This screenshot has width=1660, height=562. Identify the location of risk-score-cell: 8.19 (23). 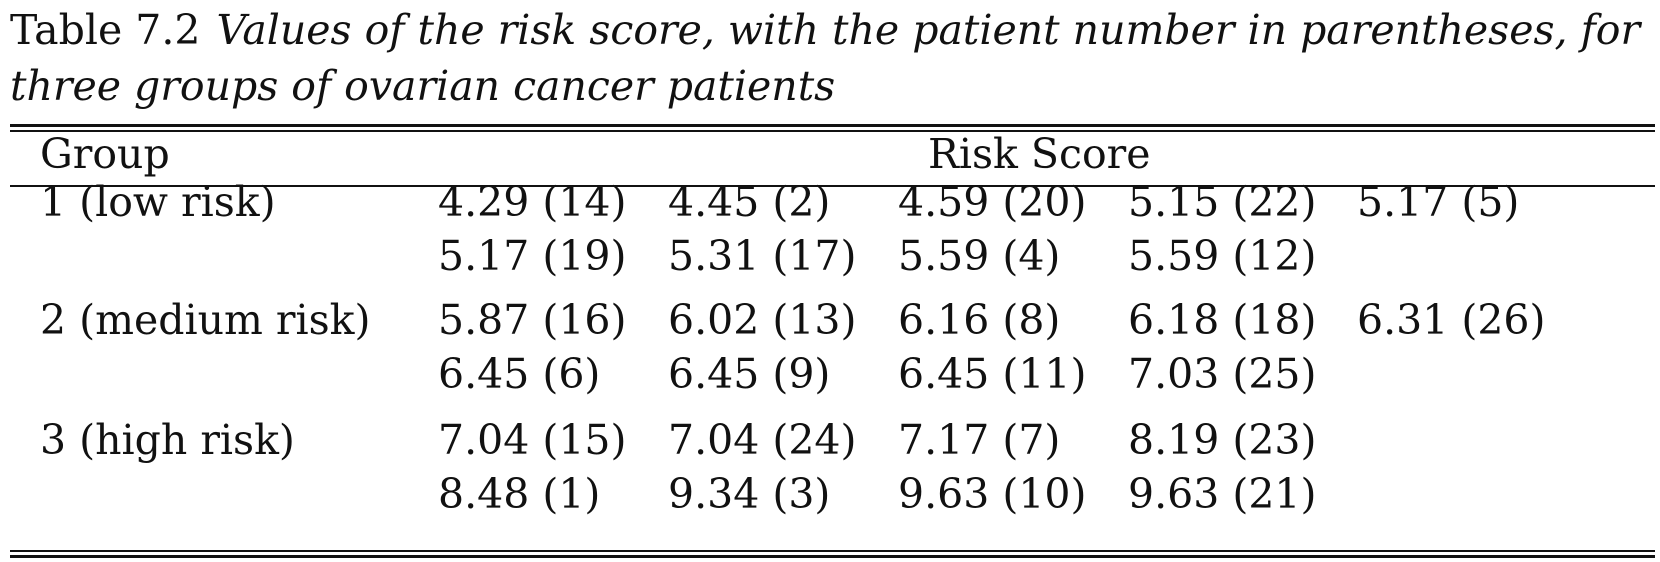
(1222, 440).